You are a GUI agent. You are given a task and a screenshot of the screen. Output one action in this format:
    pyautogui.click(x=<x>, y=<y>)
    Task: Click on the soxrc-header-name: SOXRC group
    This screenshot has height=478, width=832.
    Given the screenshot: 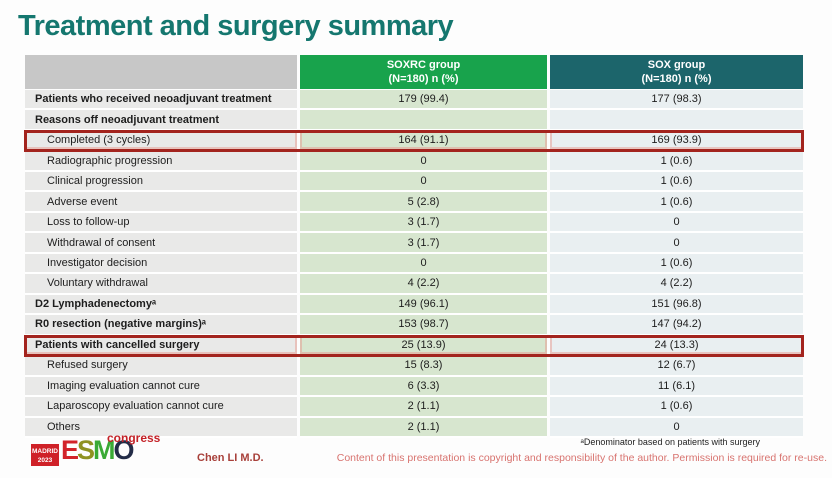 What is the action you would take?
    pyautogui.click(x=423, y=64)
    